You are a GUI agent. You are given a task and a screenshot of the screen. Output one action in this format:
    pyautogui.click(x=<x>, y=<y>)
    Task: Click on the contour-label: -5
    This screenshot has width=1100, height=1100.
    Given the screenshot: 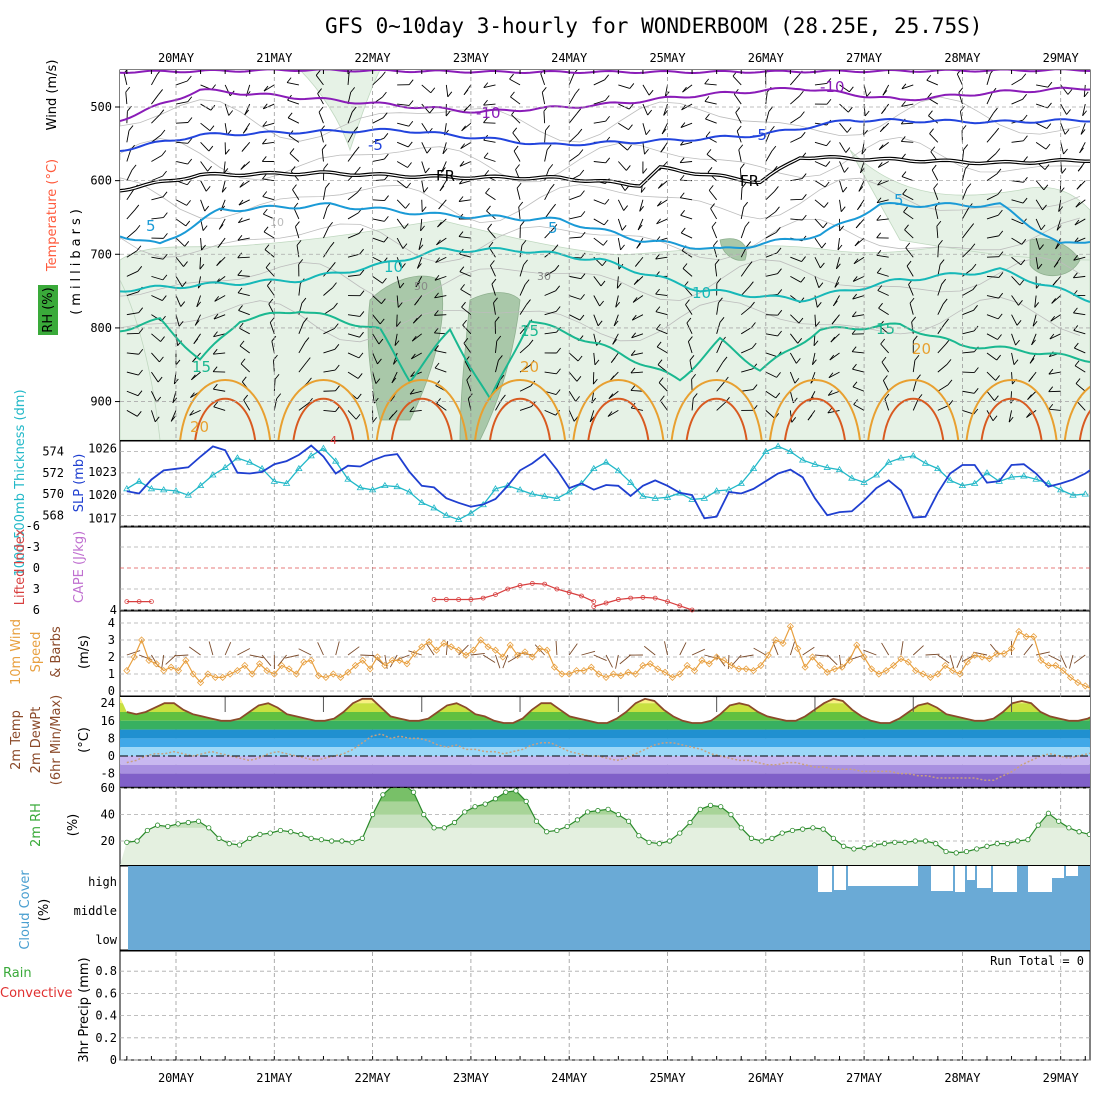 What is the action you would take?
    pyautogui.click(x=759, y=135)
    